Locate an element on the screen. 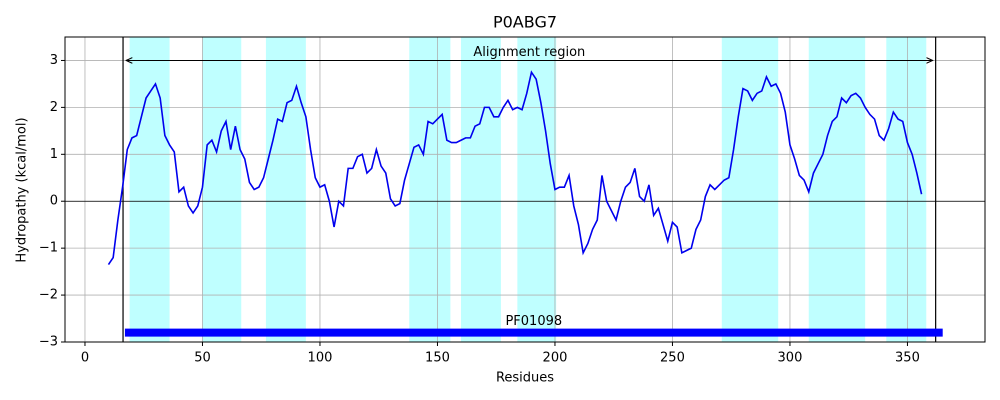  x-tick-label: 200 is located at coordinates (555, 358).